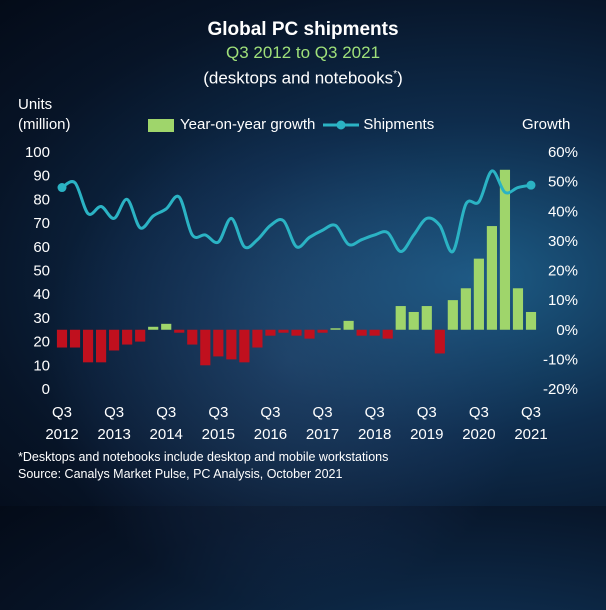 Image resolution: width=606 pixels, height=610 pixels. What do you see at coordinates (37, 152) in the screenshot?
I see `y-left-tick-label: 100` at bounding box center [37, 152].